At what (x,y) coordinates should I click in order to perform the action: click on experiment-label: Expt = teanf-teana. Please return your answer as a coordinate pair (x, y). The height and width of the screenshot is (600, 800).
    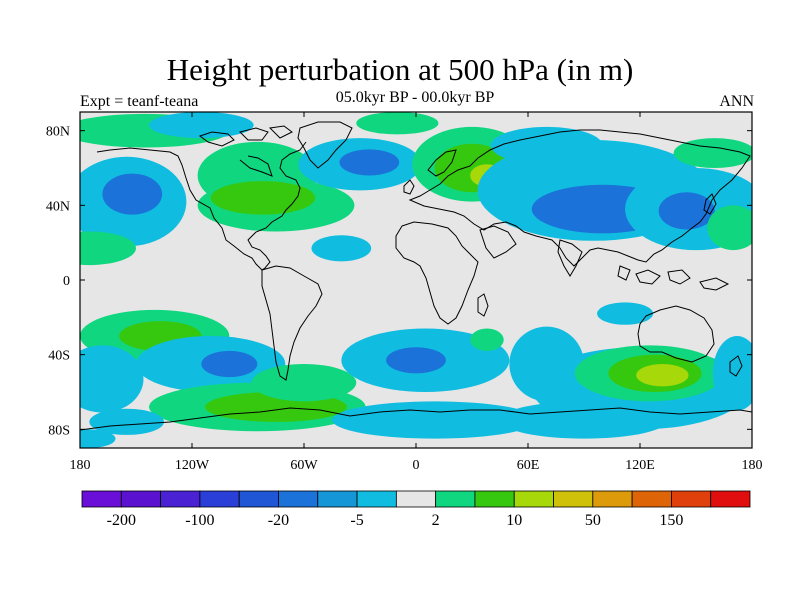
    Looking at the image, I should click on (139, 101).